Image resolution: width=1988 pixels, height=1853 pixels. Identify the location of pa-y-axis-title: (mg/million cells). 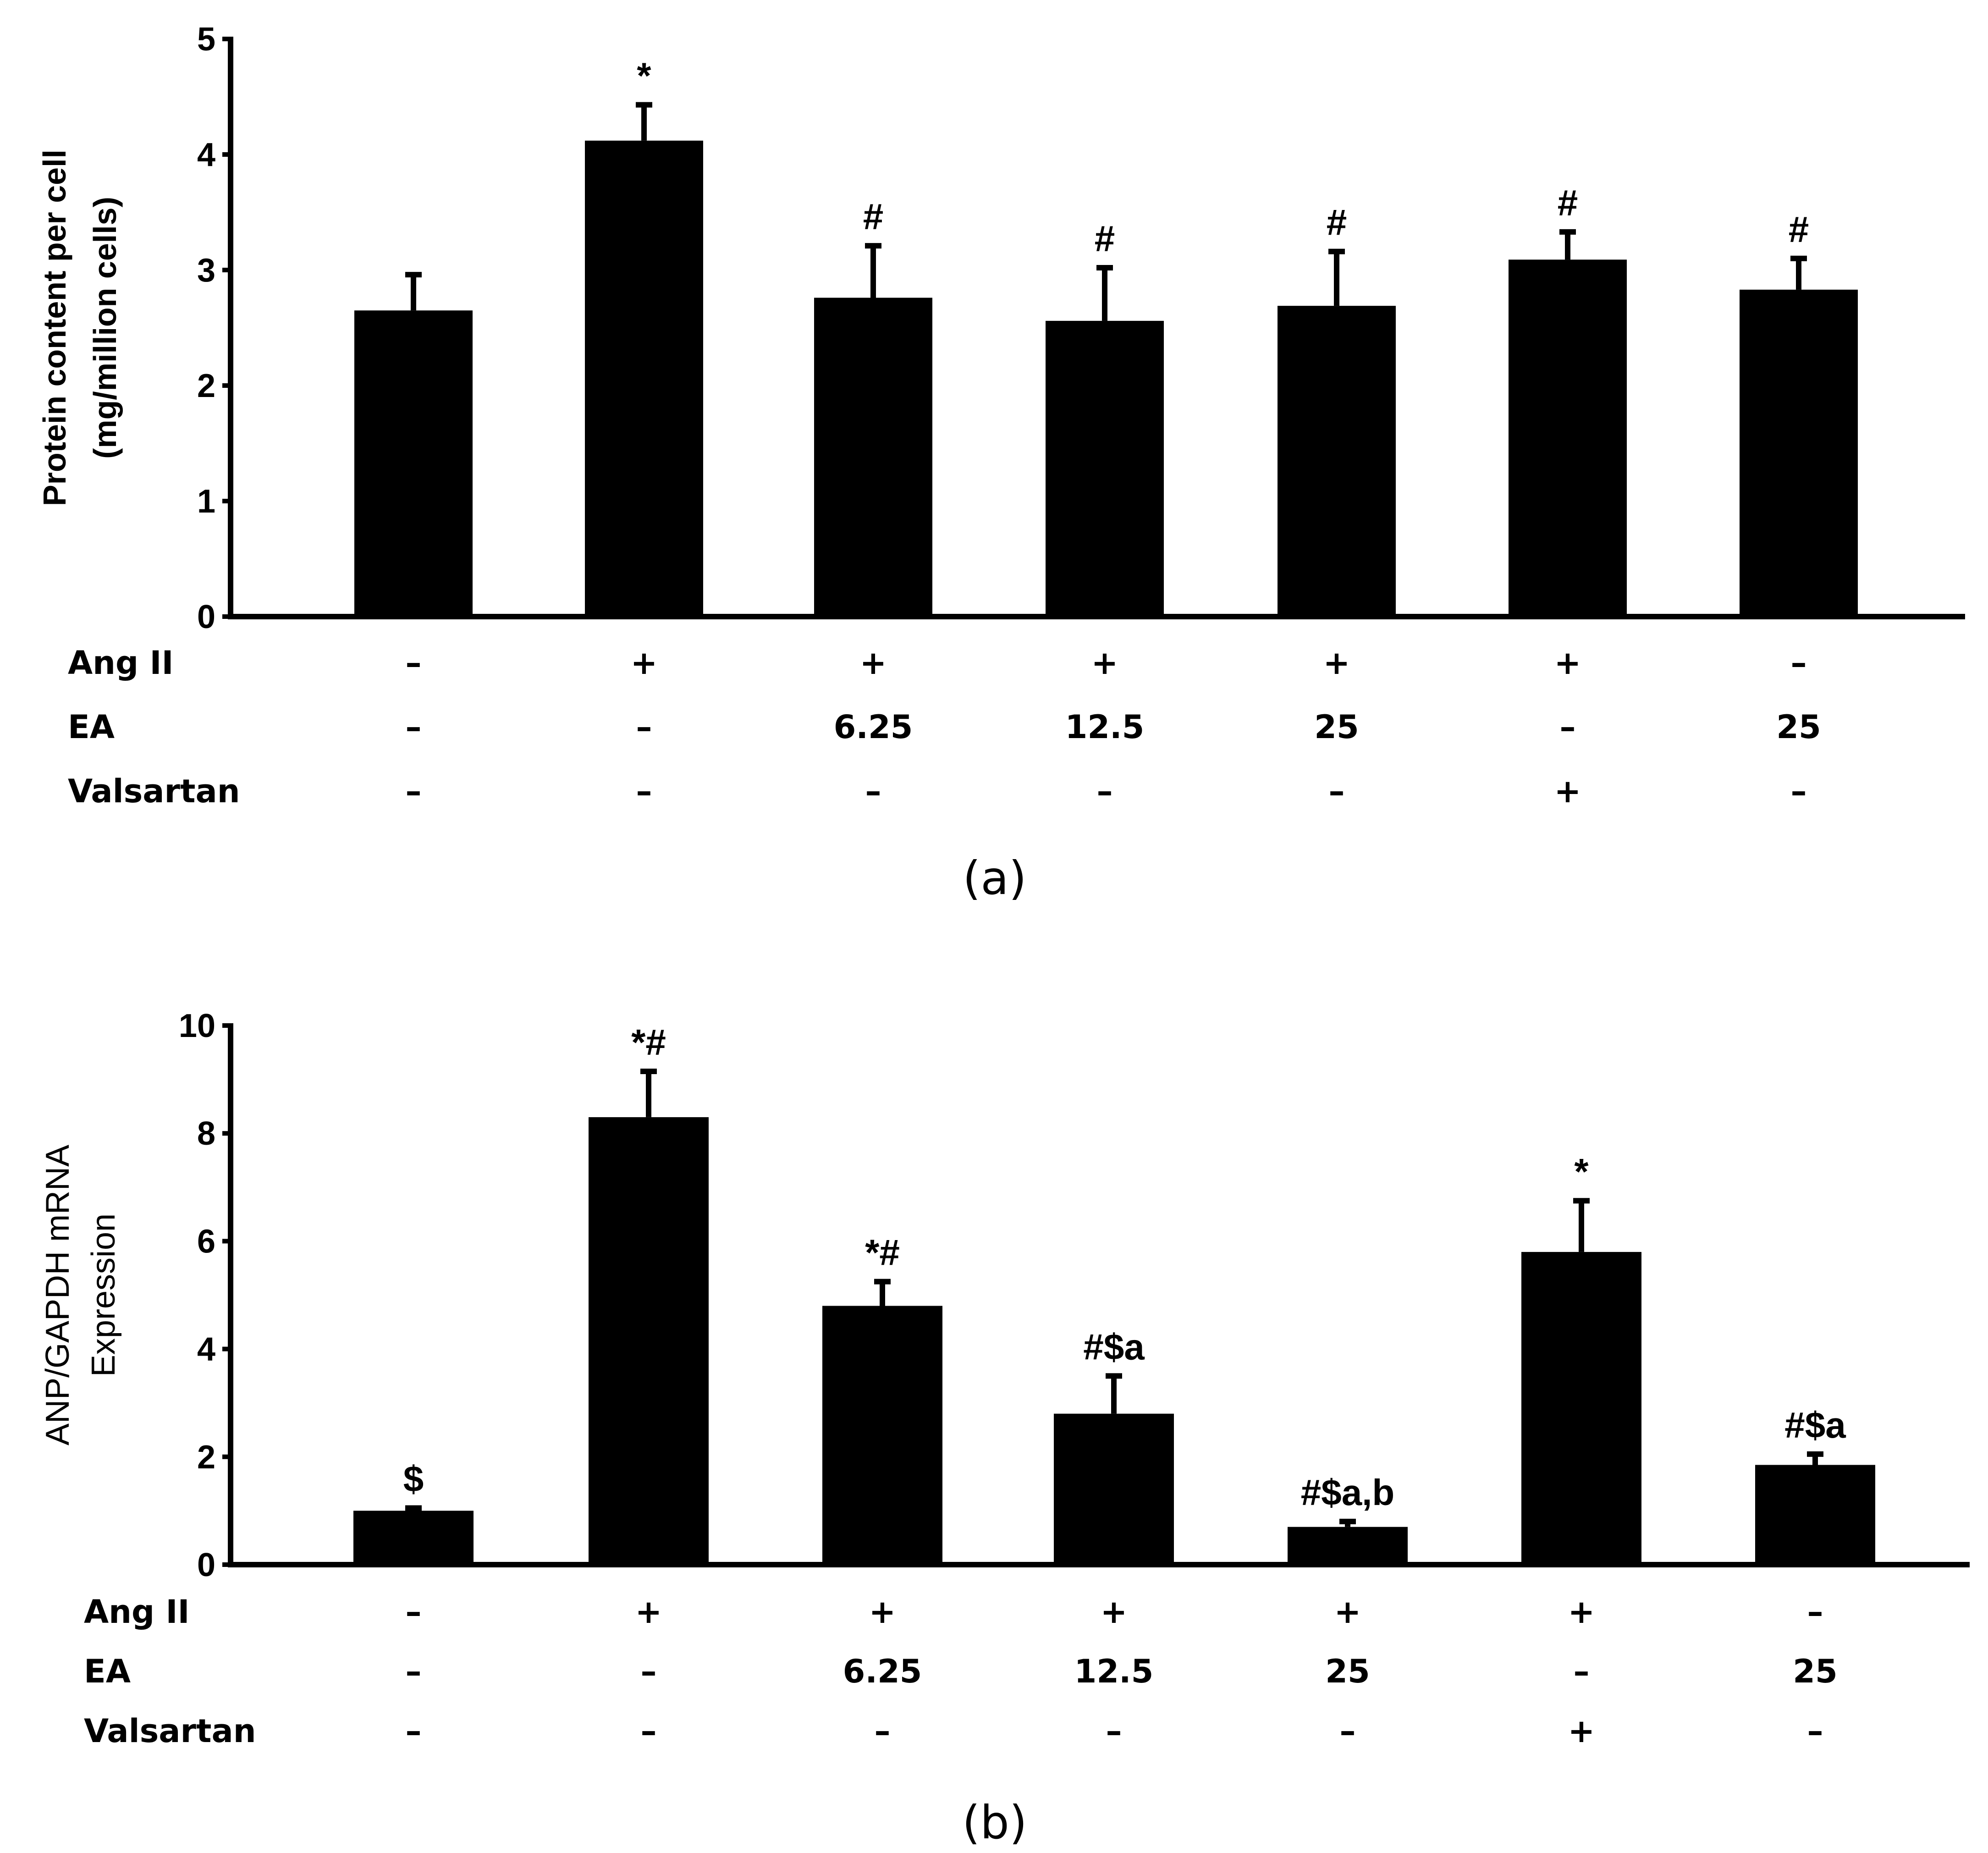
(105, 328).